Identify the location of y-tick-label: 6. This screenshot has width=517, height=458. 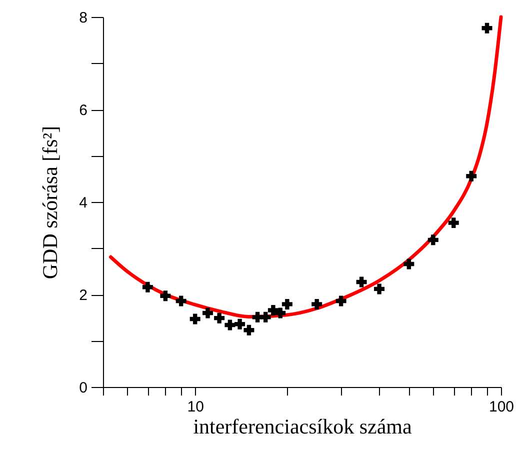
(83, 110).